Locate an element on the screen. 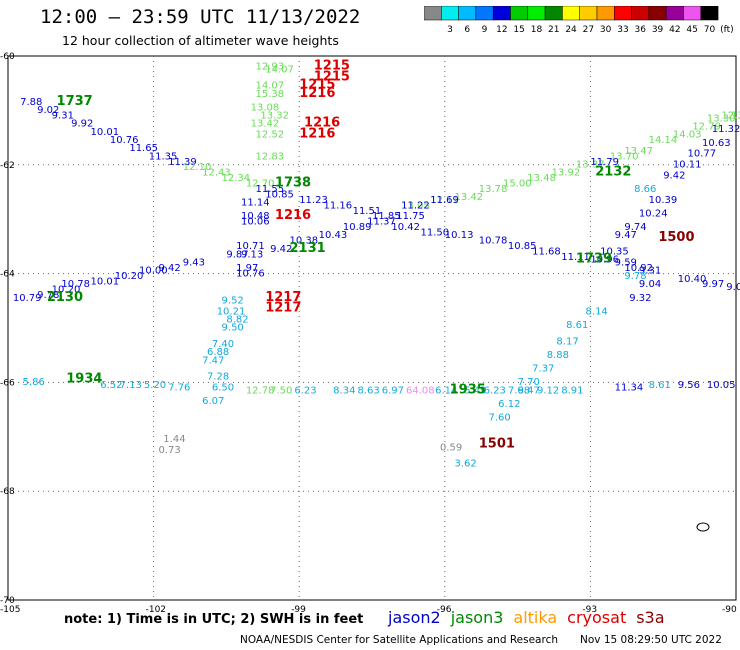 The image size is (740, 650). wave-height-value: 9.59 is located at coordinates (626, 262).